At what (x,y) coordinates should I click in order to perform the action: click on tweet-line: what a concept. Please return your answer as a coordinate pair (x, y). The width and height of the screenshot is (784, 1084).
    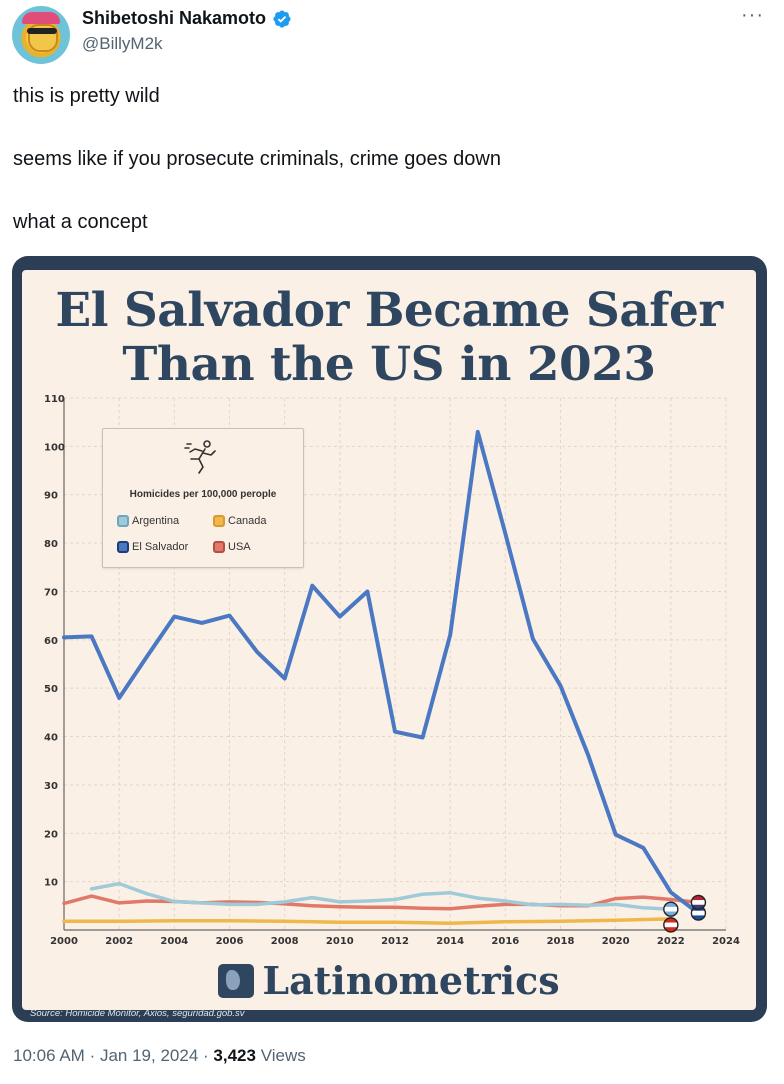
    Looking at the image, I should click on (80, 222).